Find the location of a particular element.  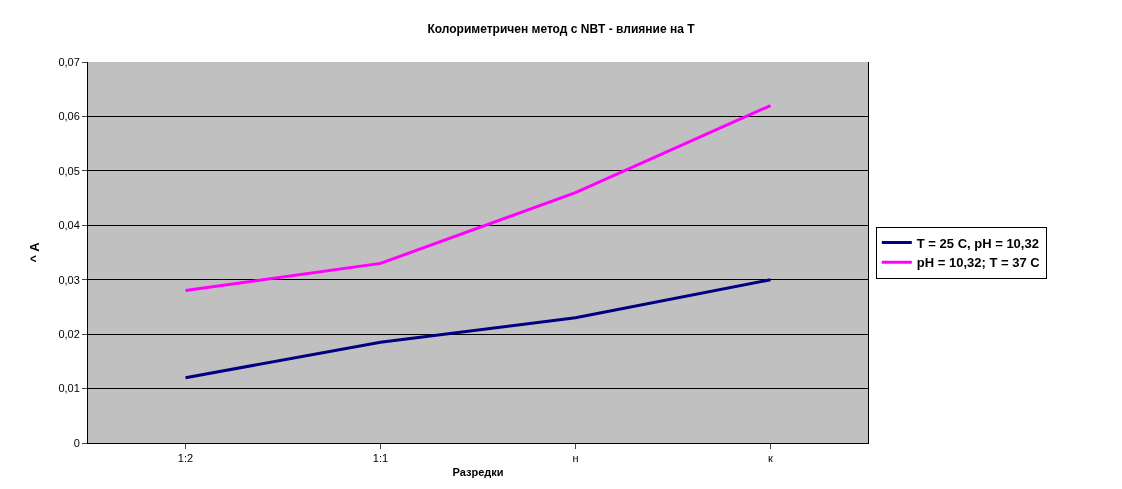

y-tick-label: 0,02 is located at coordinates (69, 333).